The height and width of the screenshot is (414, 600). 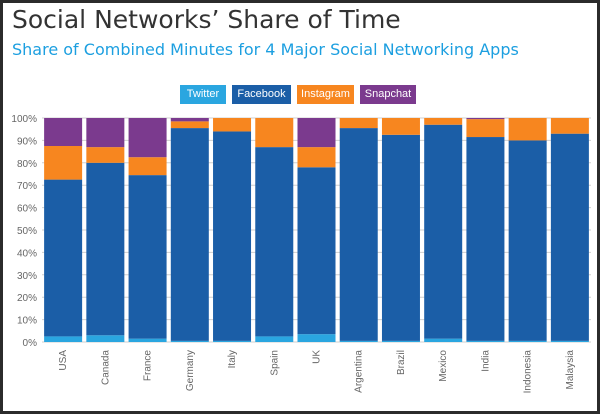 I want to click on y-tick-label: 30%, so click(x=27, y=276).